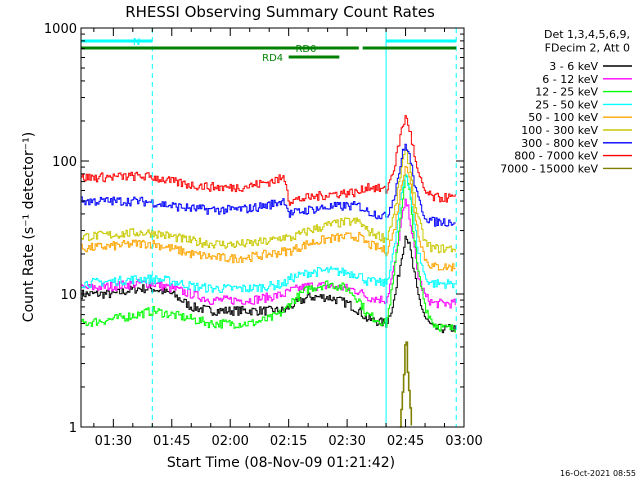  Describe the element at coordinates (68, 295) in the screenshot. I see `y-tick-label: 10` at that location.